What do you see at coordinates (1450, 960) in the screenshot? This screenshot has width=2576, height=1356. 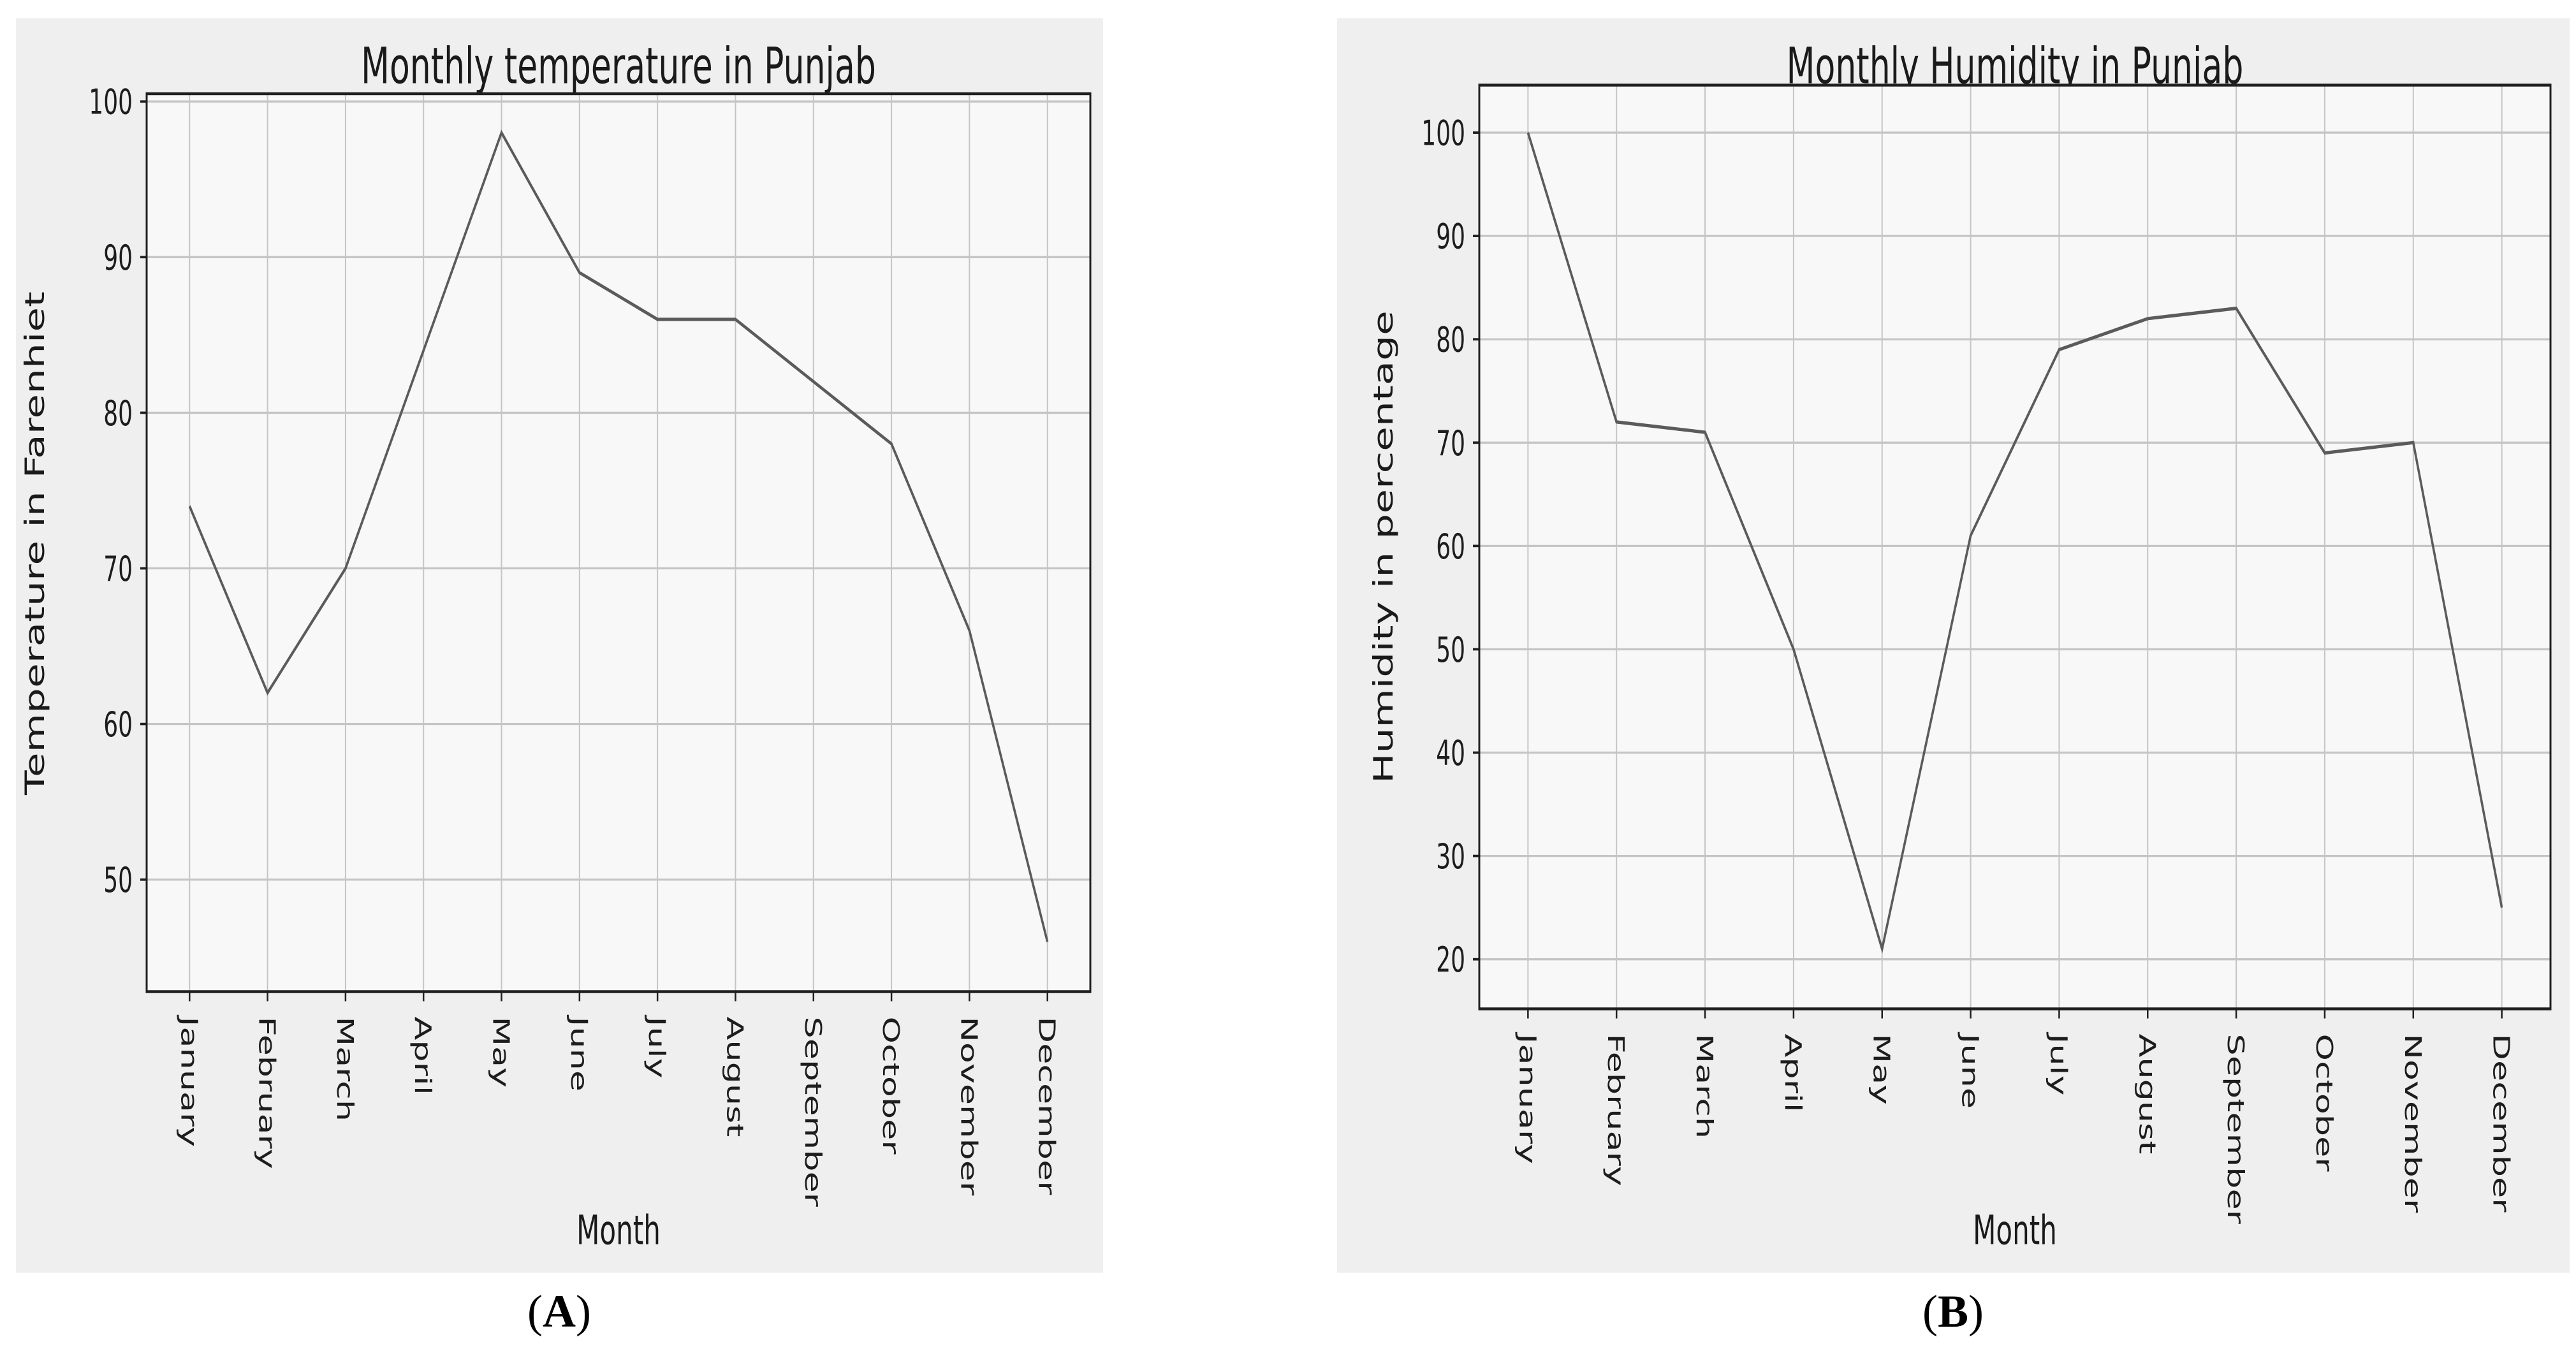 I see `y-tick-label: 20` at bounding box center [1450, 960].